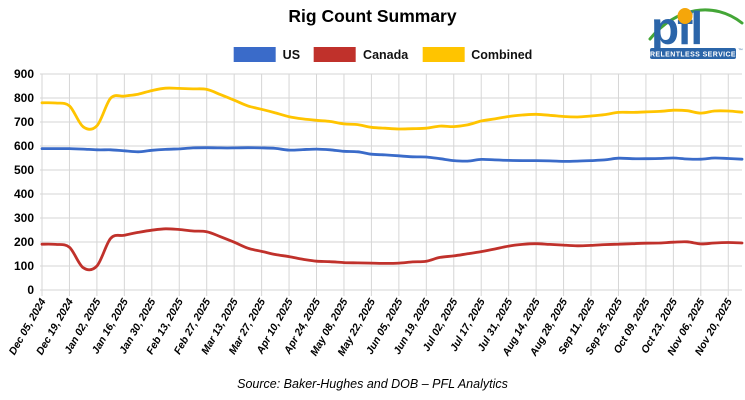 The image size is (745, 400). What do you see at coordinates (24, 170) in the screenshot?
I see `y-axis-label: 500` at bounding box center [24, 170].